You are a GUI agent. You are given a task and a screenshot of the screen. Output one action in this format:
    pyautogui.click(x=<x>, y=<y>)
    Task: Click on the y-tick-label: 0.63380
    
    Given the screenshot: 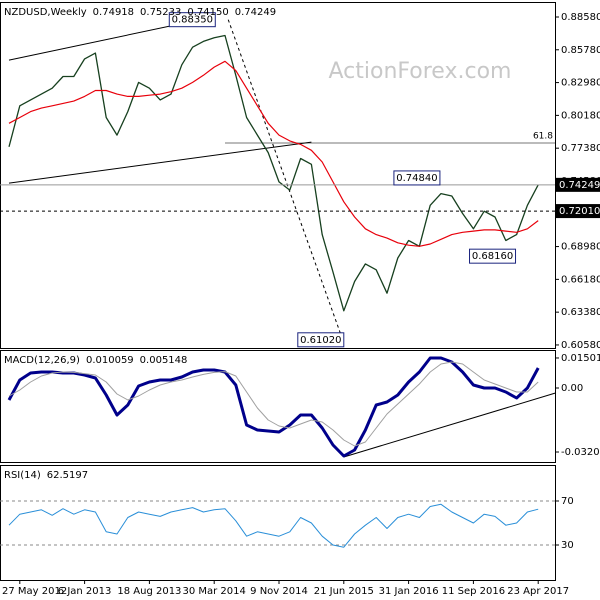 What is the action you would take?
    pyautogui.click(x=580, y=312)
    